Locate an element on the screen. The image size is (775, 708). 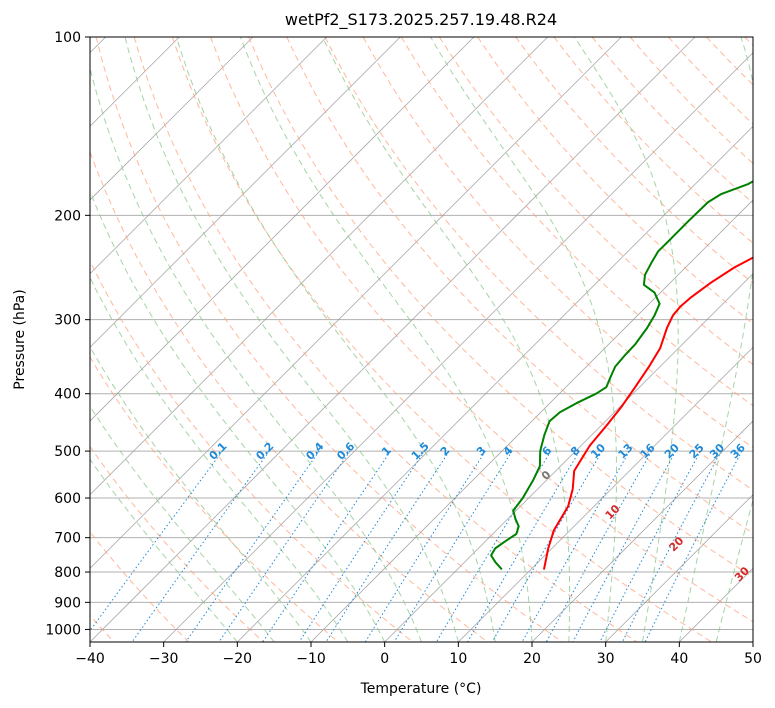
mixing-ratio-label: 36 is located at coordinates (738, 451).